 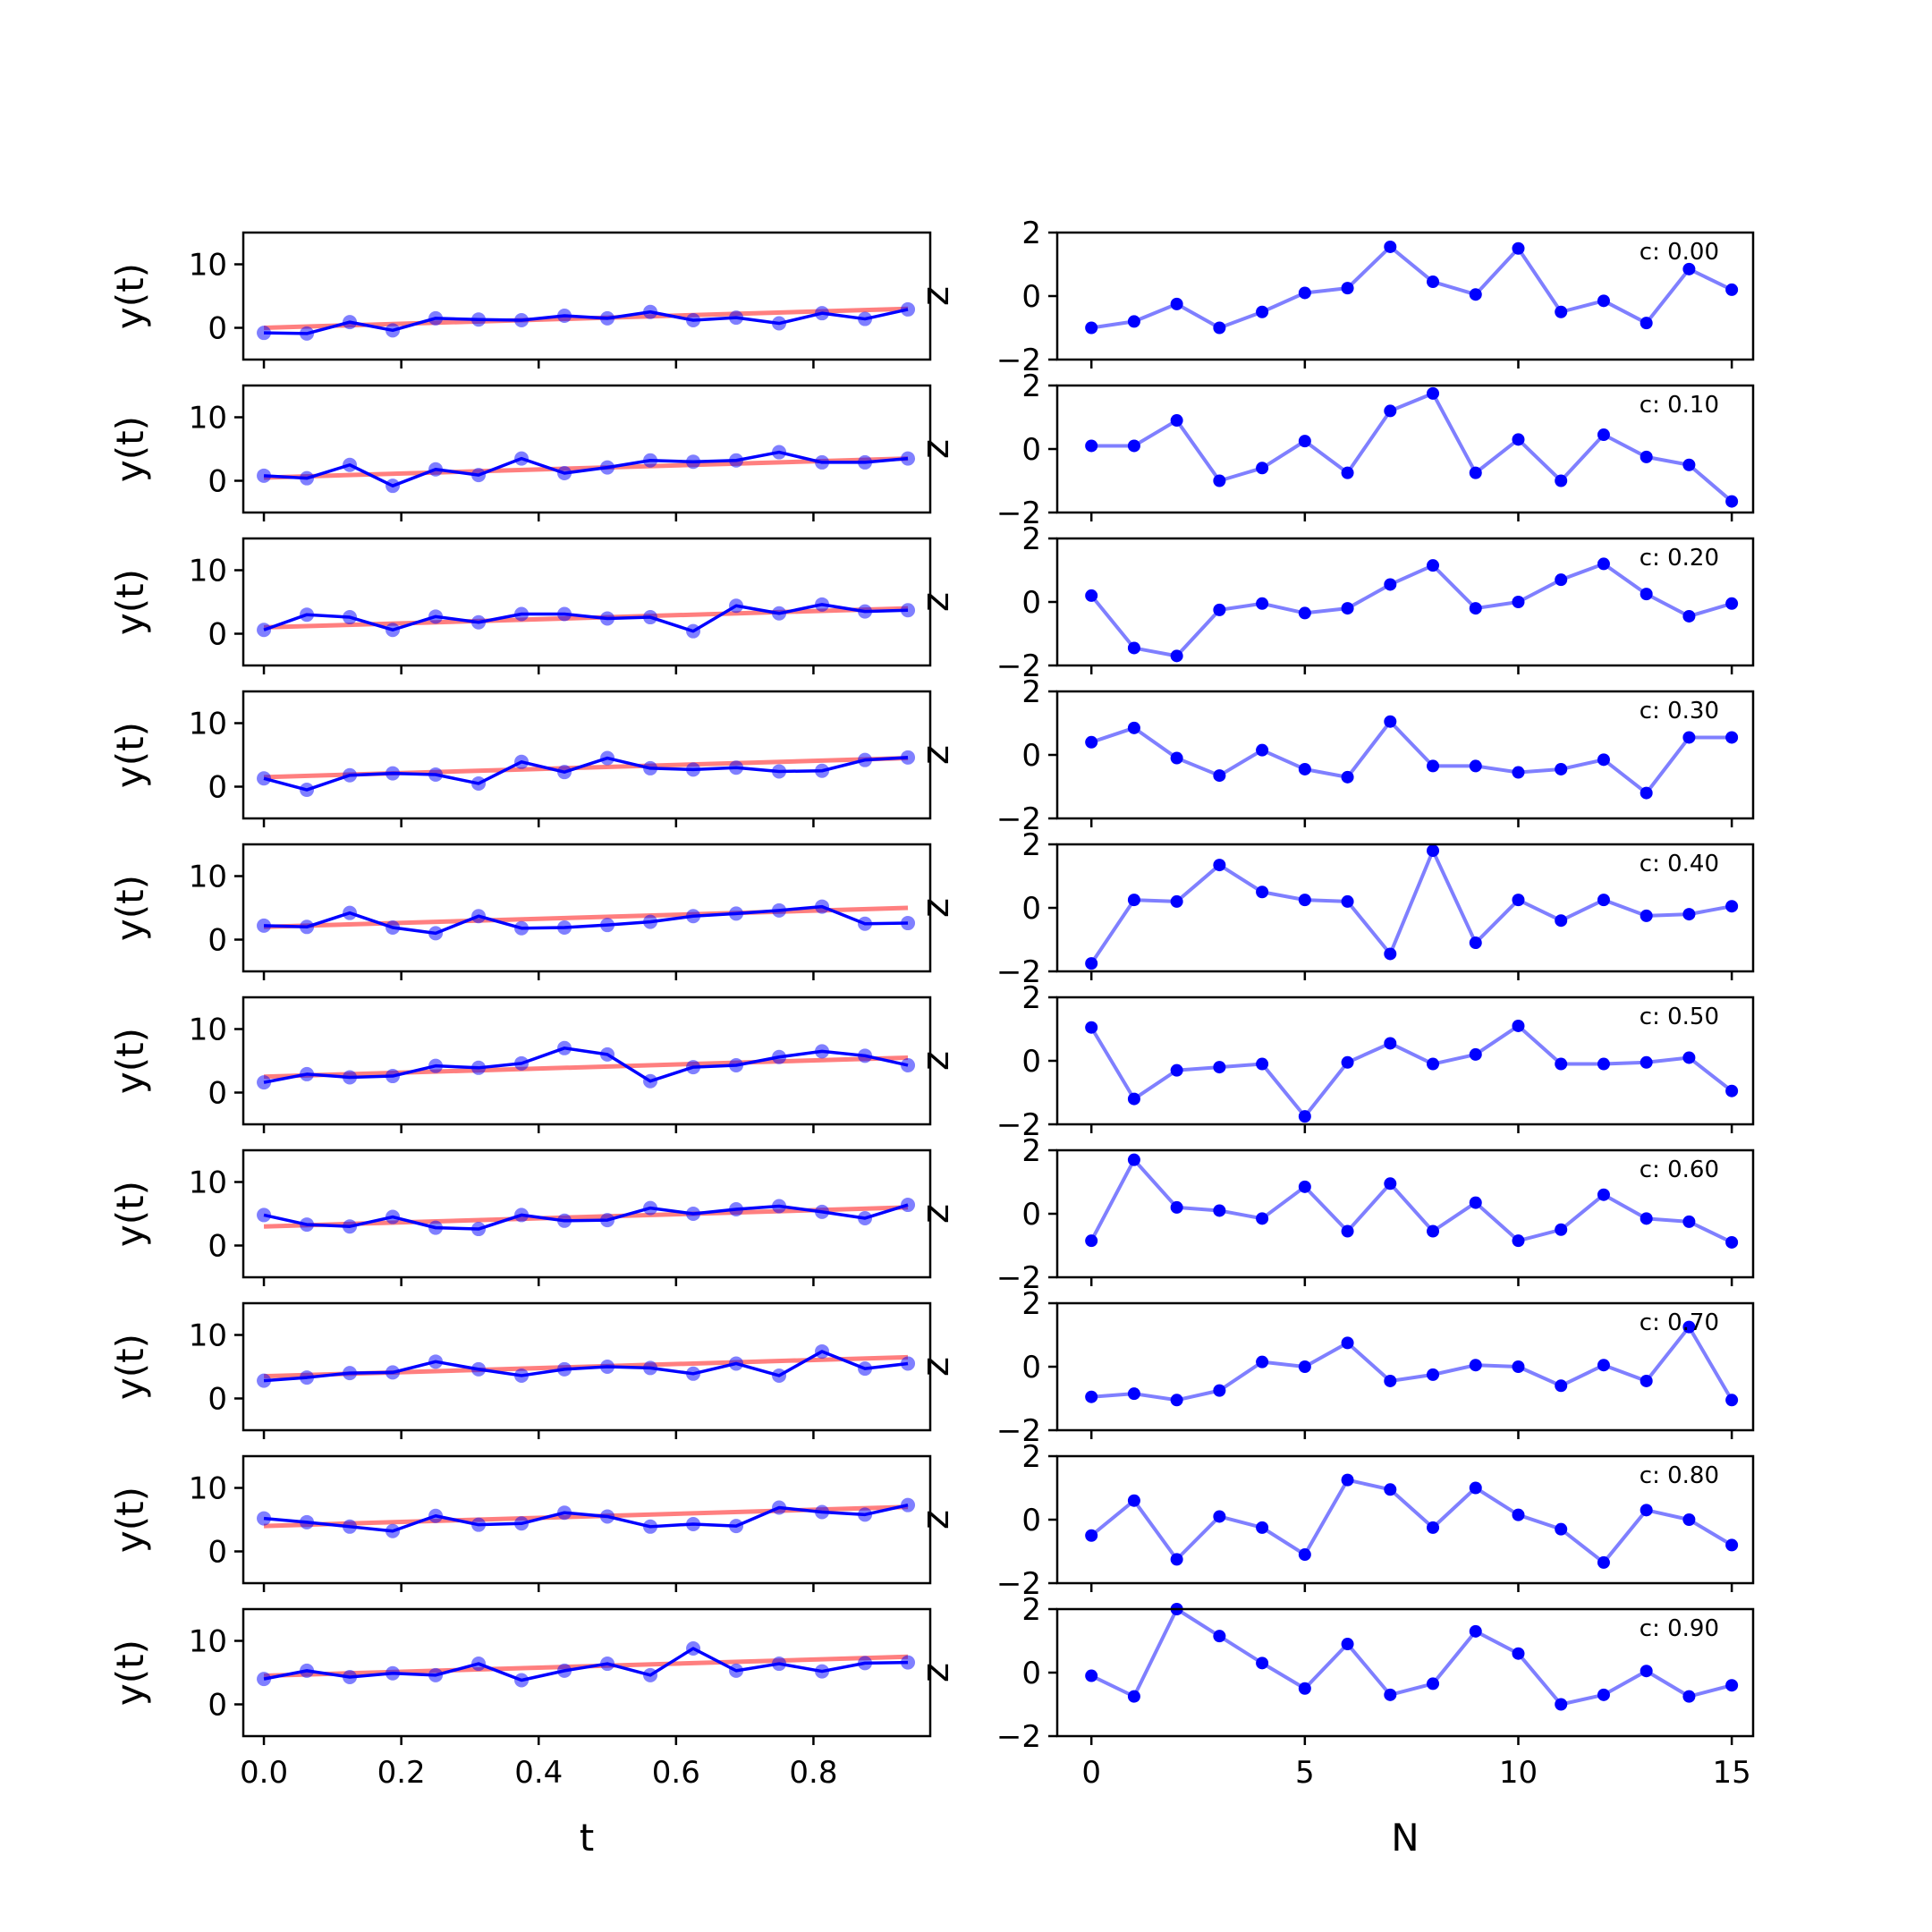 What do you see at coordinates (1334, 1061) in the screenshot?
I see `right-panel-5: −2 0 2 z c: 0.50` at bounding box center [1334, 1061].